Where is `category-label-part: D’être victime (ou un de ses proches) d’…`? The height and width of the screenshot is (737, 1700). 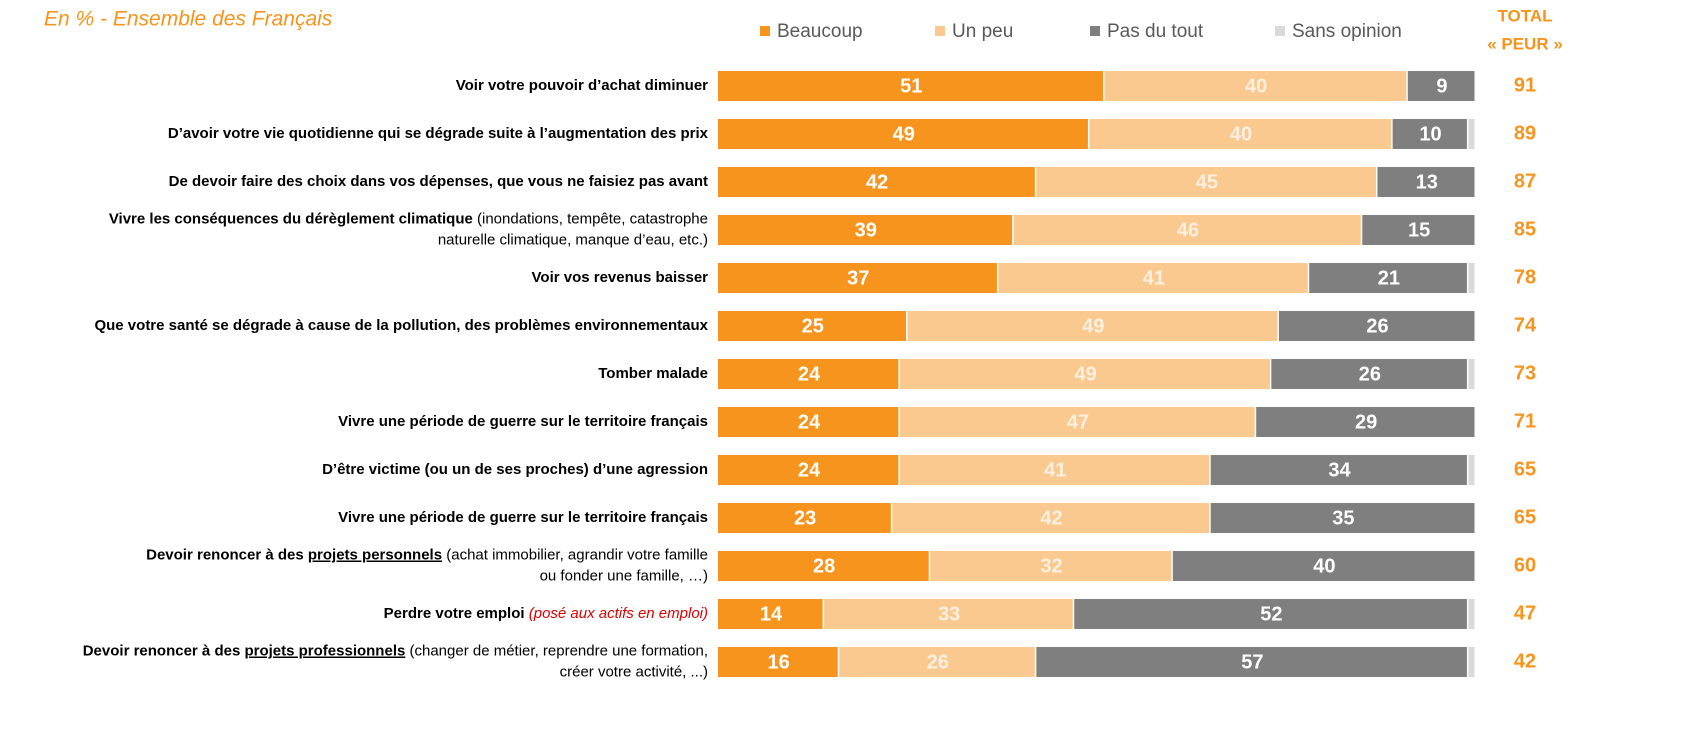
category-label-part: D’être victime (ou un de ses proches) d’… is located at coordinates (515, 469).